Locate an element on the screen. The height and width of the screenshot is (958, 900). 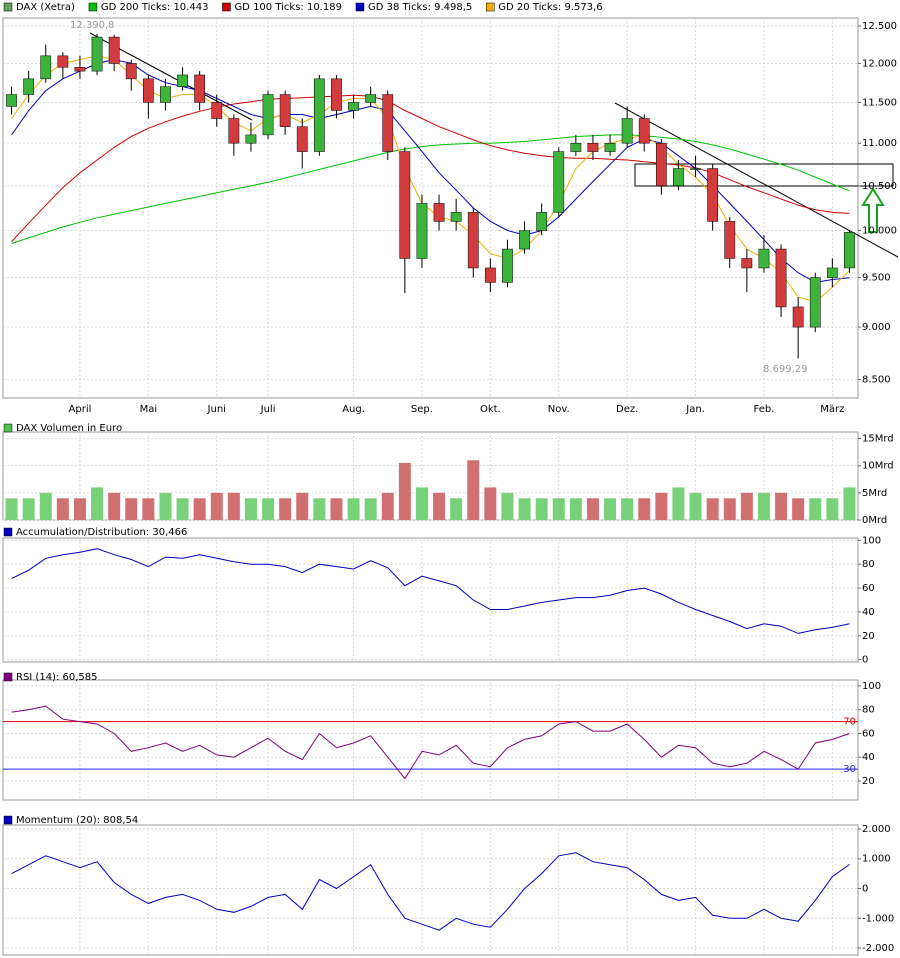
annotation: 12.390,8 is located at coordinates (92, 25).